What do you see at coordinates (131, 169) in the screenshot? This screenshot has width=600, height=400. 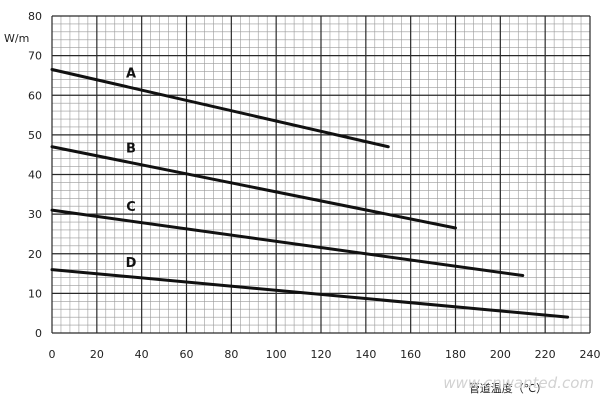 I see `series-labels: A B C D` at bounding box center [131, 169].